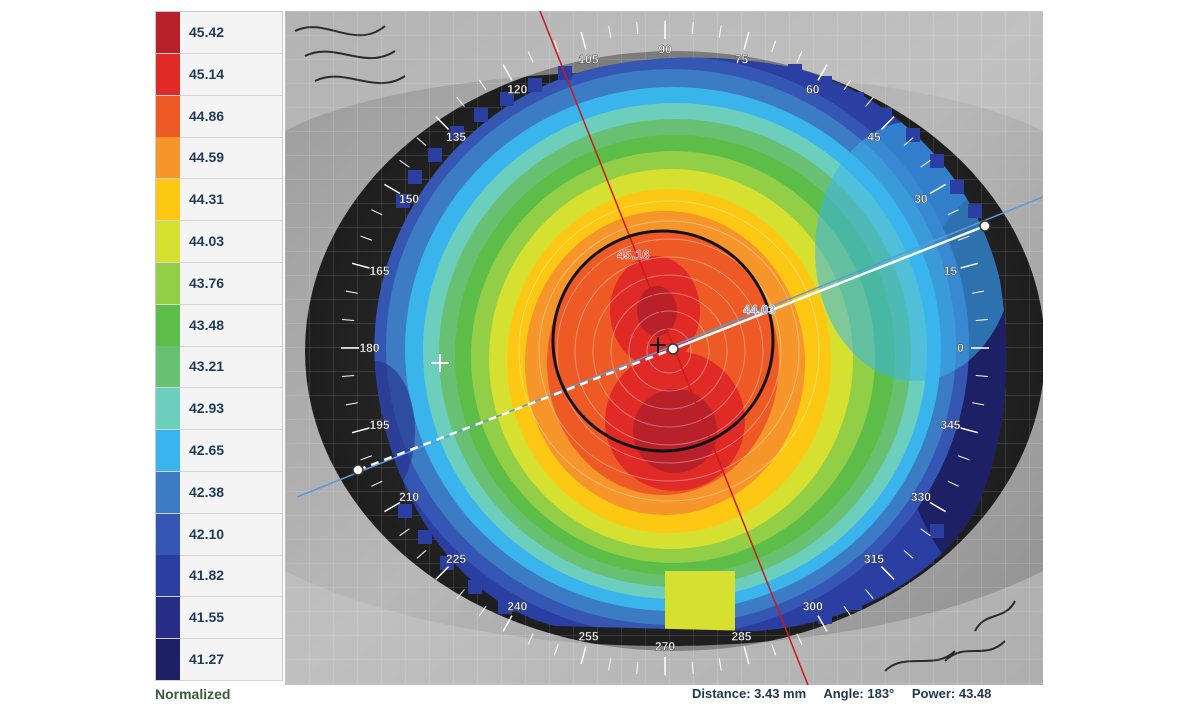 Image resolution: width=1201 pixels, height=718 pixels. I want to click on concentric-rings, so click(669, 351).